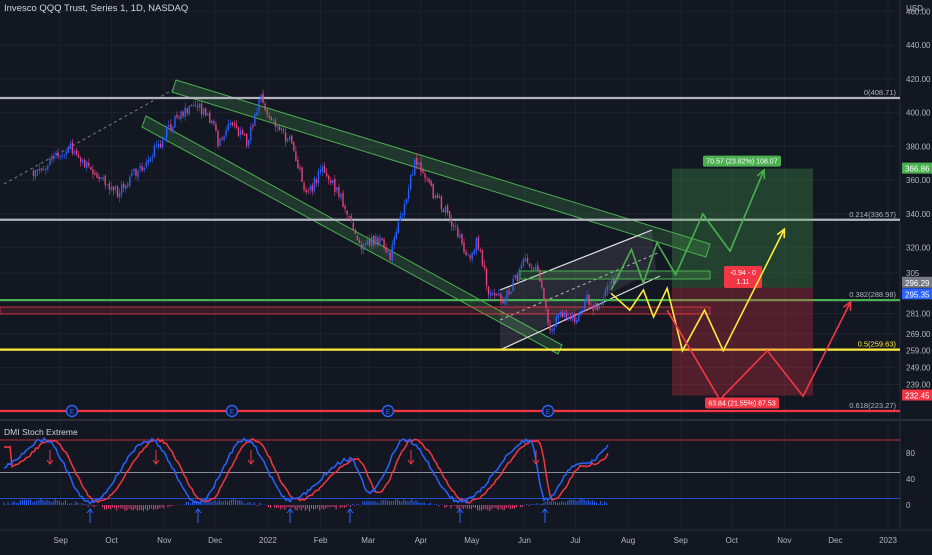  I want to click on info-box, so click(743, 277).